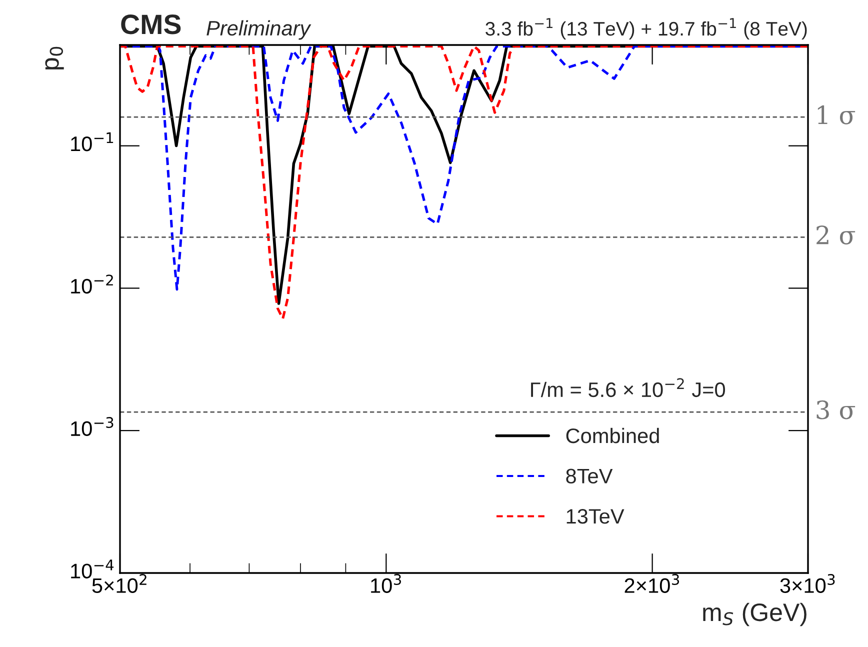 The image size is (868, 647). I want to click on annotation: Γ/m = 5.6 × 10$^{−2}$ J=0, so click(628, 388).